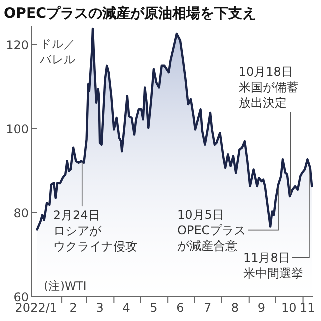  Describe the element at coordinates (273, 265) in the screenshot. I see `annotation: 11月8日米中間選挙` at that location.